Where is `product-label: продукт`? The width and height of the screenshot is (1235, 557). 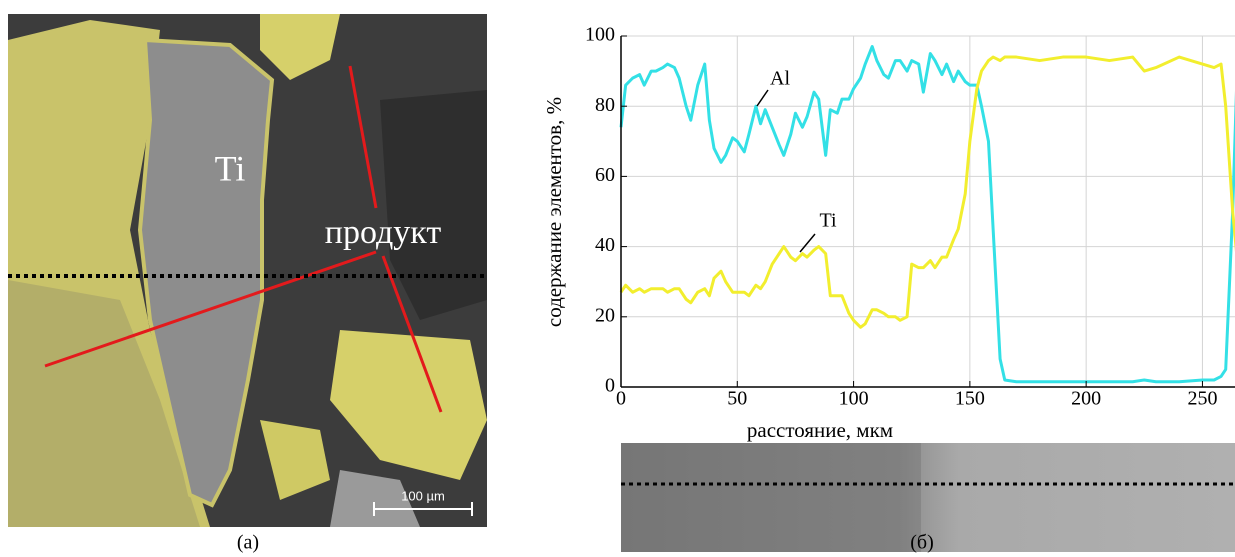
product-label: продукт is located at coordinates (383, 232).